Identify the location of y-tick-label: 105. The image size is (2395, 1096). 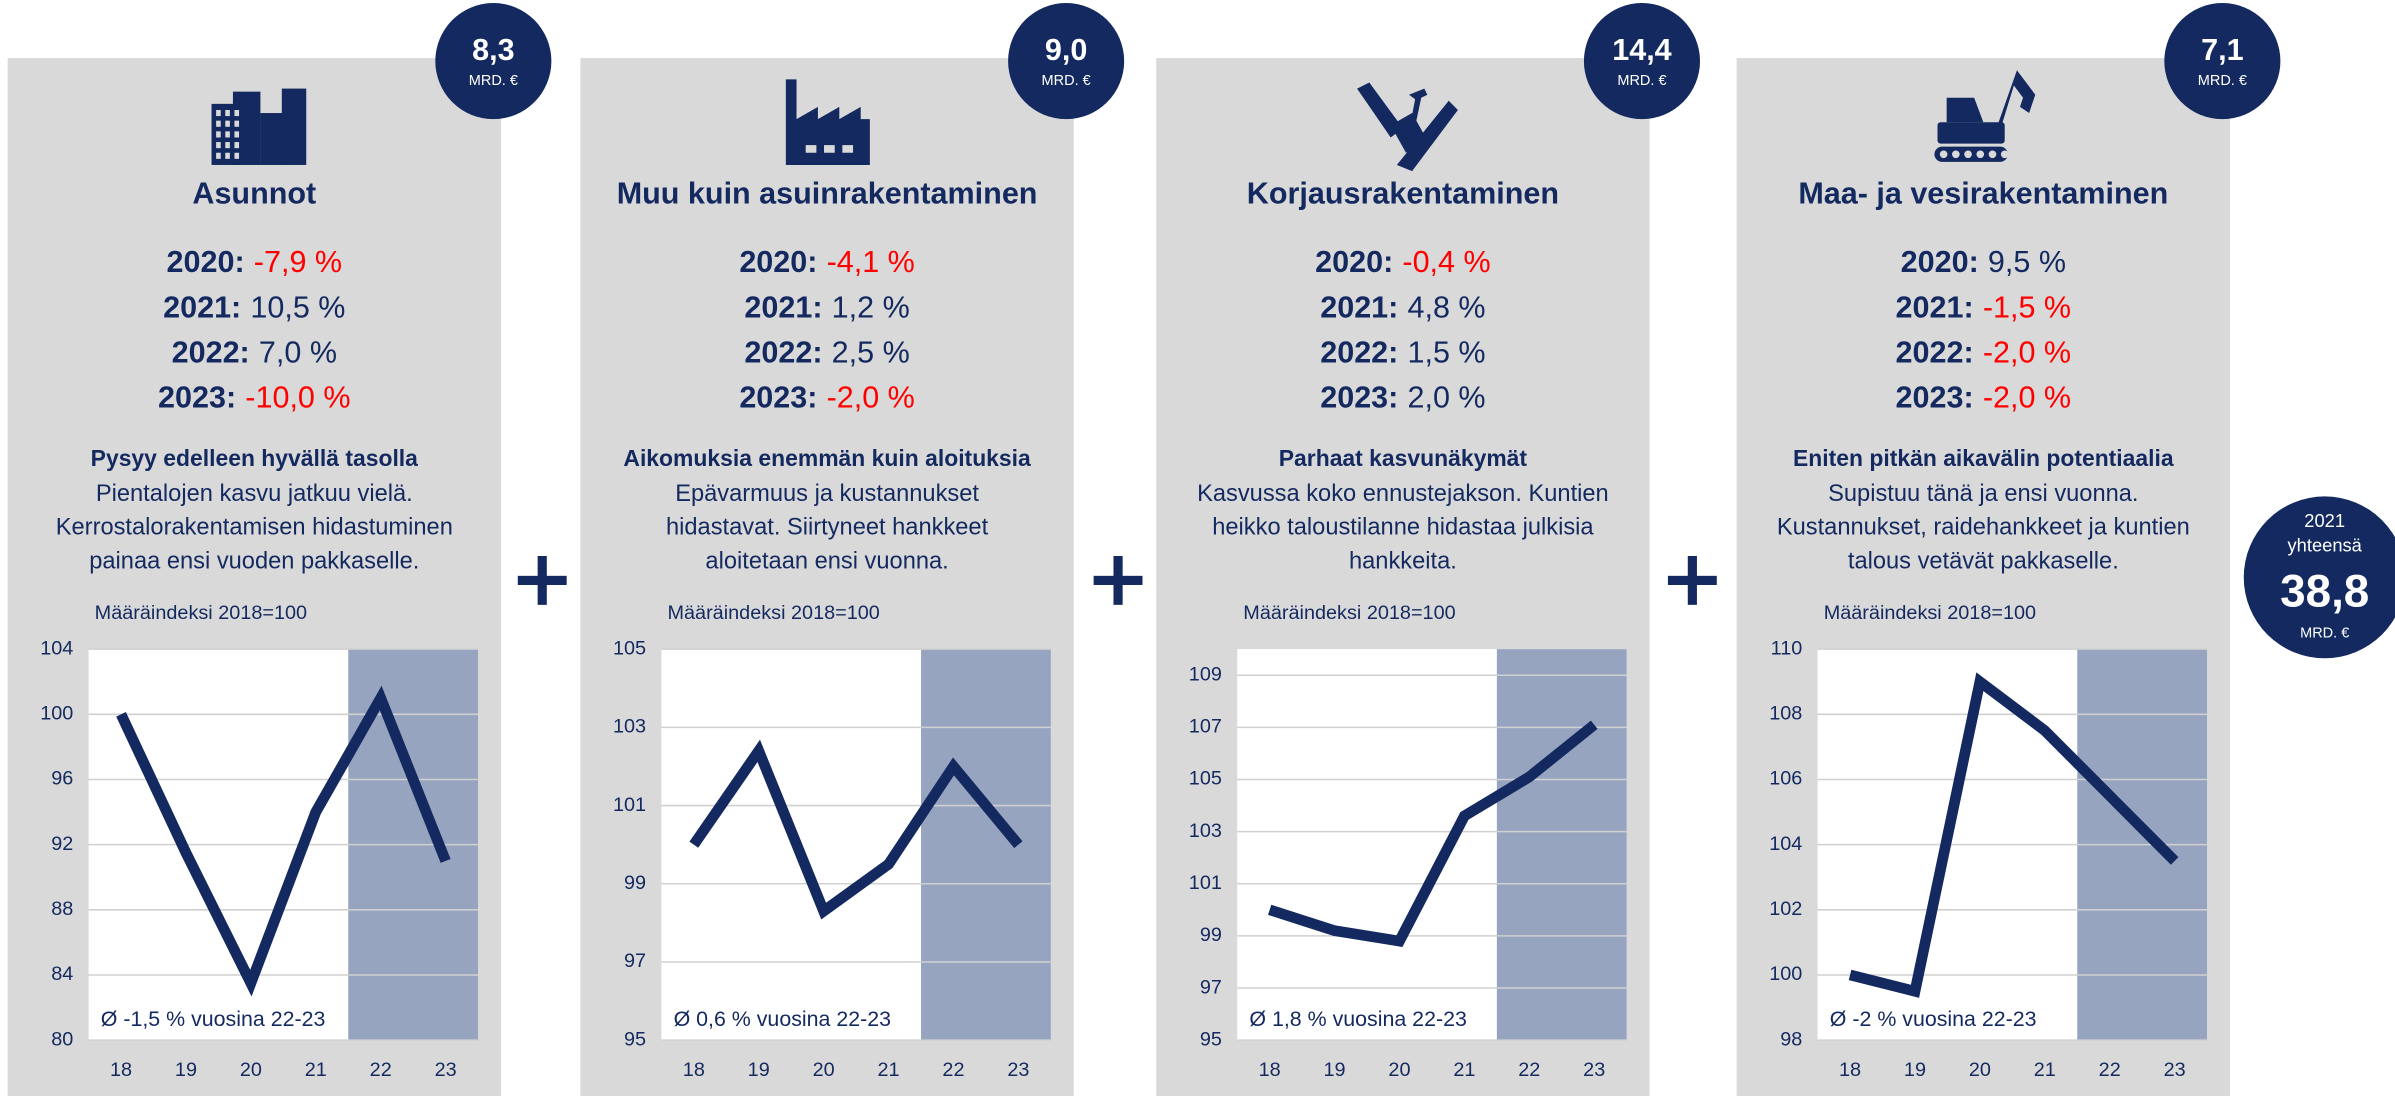
(1205, 779).